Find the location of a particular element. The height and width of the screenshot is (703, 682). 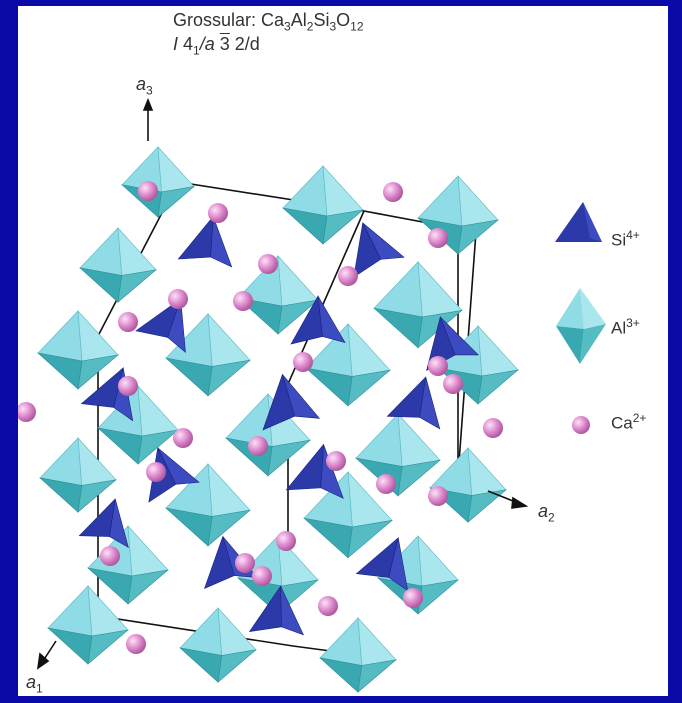

legend-al-label: Al3+ is located at coordinates (625, 327).